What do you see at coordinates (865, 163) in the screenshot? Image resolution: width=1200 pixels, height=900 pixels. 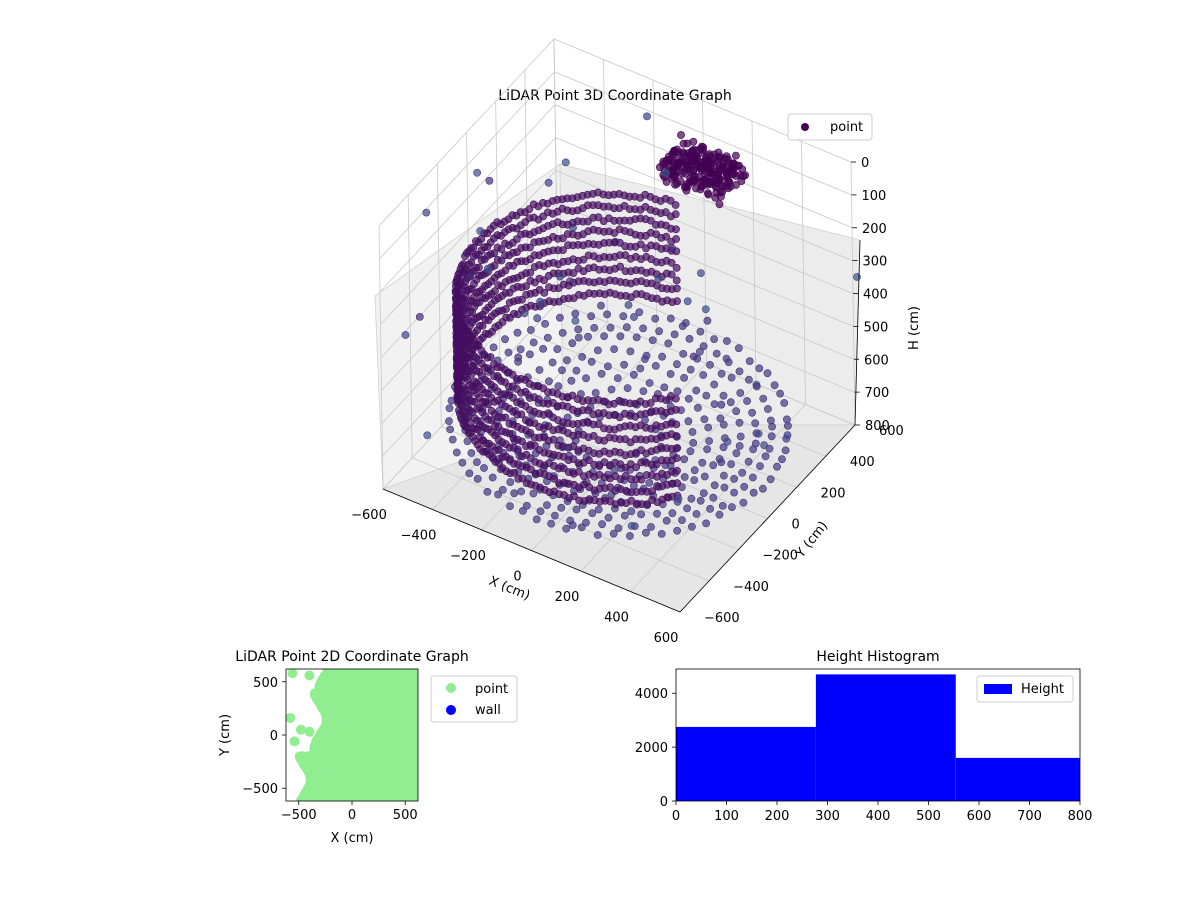 I see `z-tick-3d: 0` at bounding box center [865, 163].